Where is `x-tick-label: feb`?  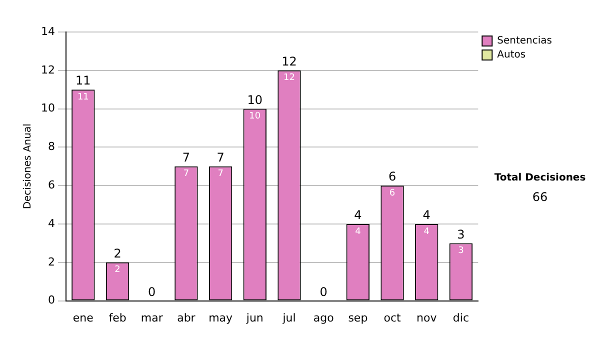 x-tick-label: feb is located at coordinates (117, 317).